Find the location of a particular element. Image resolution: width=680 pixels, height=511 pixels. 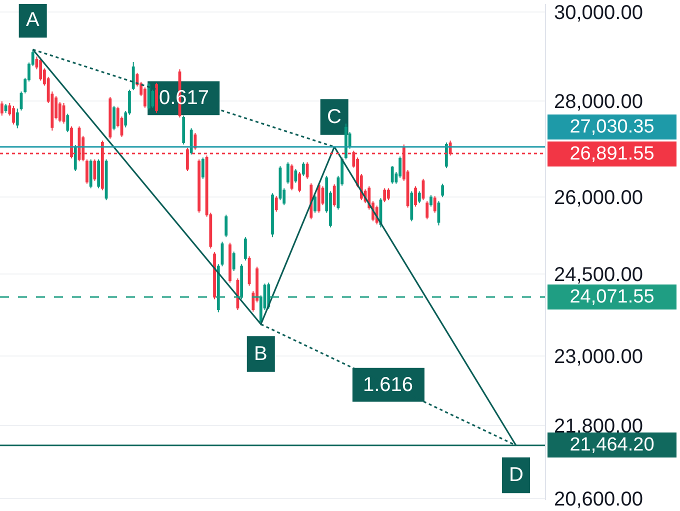

ref-line-label: 24,071.55 is located at coordinates (612, 297).